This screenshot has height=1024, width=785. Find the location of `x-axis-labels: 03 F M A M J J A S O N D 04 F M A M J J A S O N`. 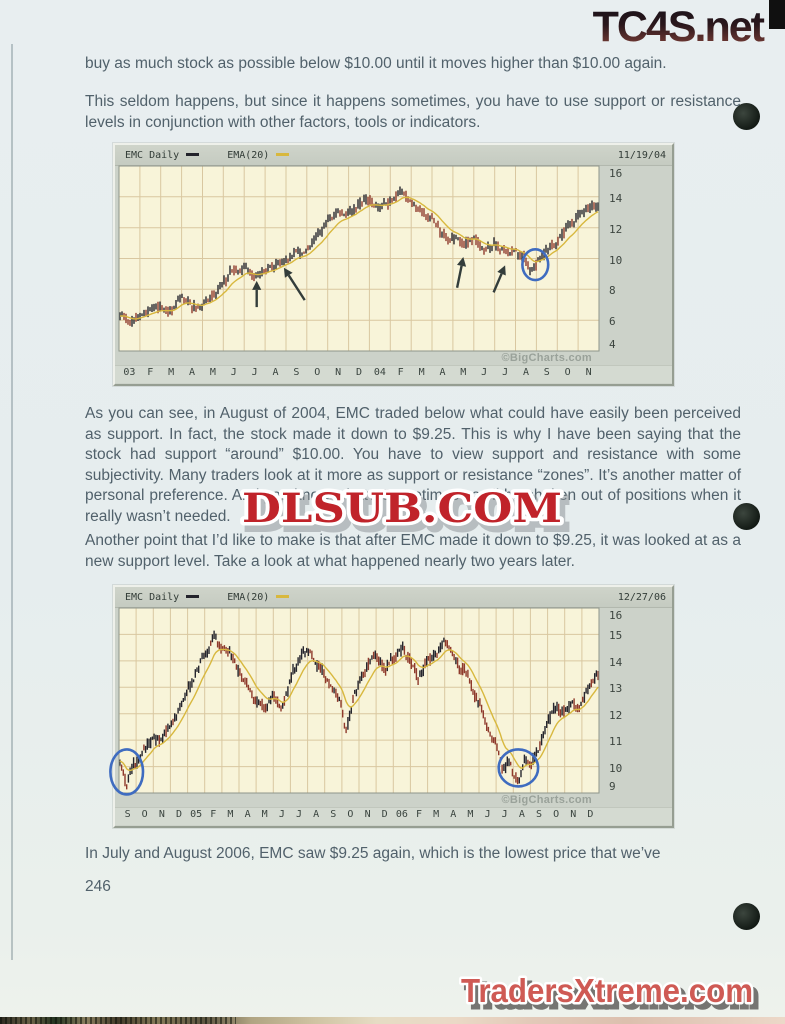

x-axis-labels: 03 F M A M J J A S O N D 04 F M A M J J A S O N is located at coordinates (359, 374).